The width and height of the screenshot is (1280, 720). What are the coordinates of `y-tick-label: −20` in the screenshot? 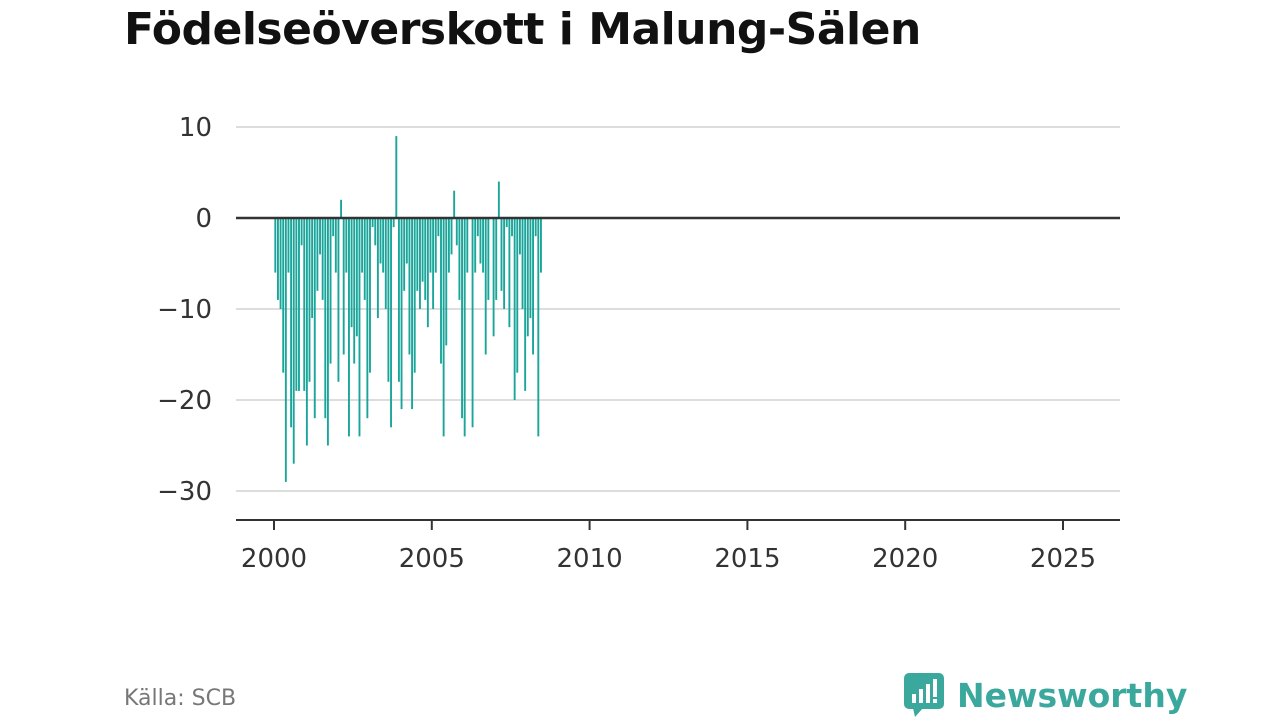 It's located at (184, 401).